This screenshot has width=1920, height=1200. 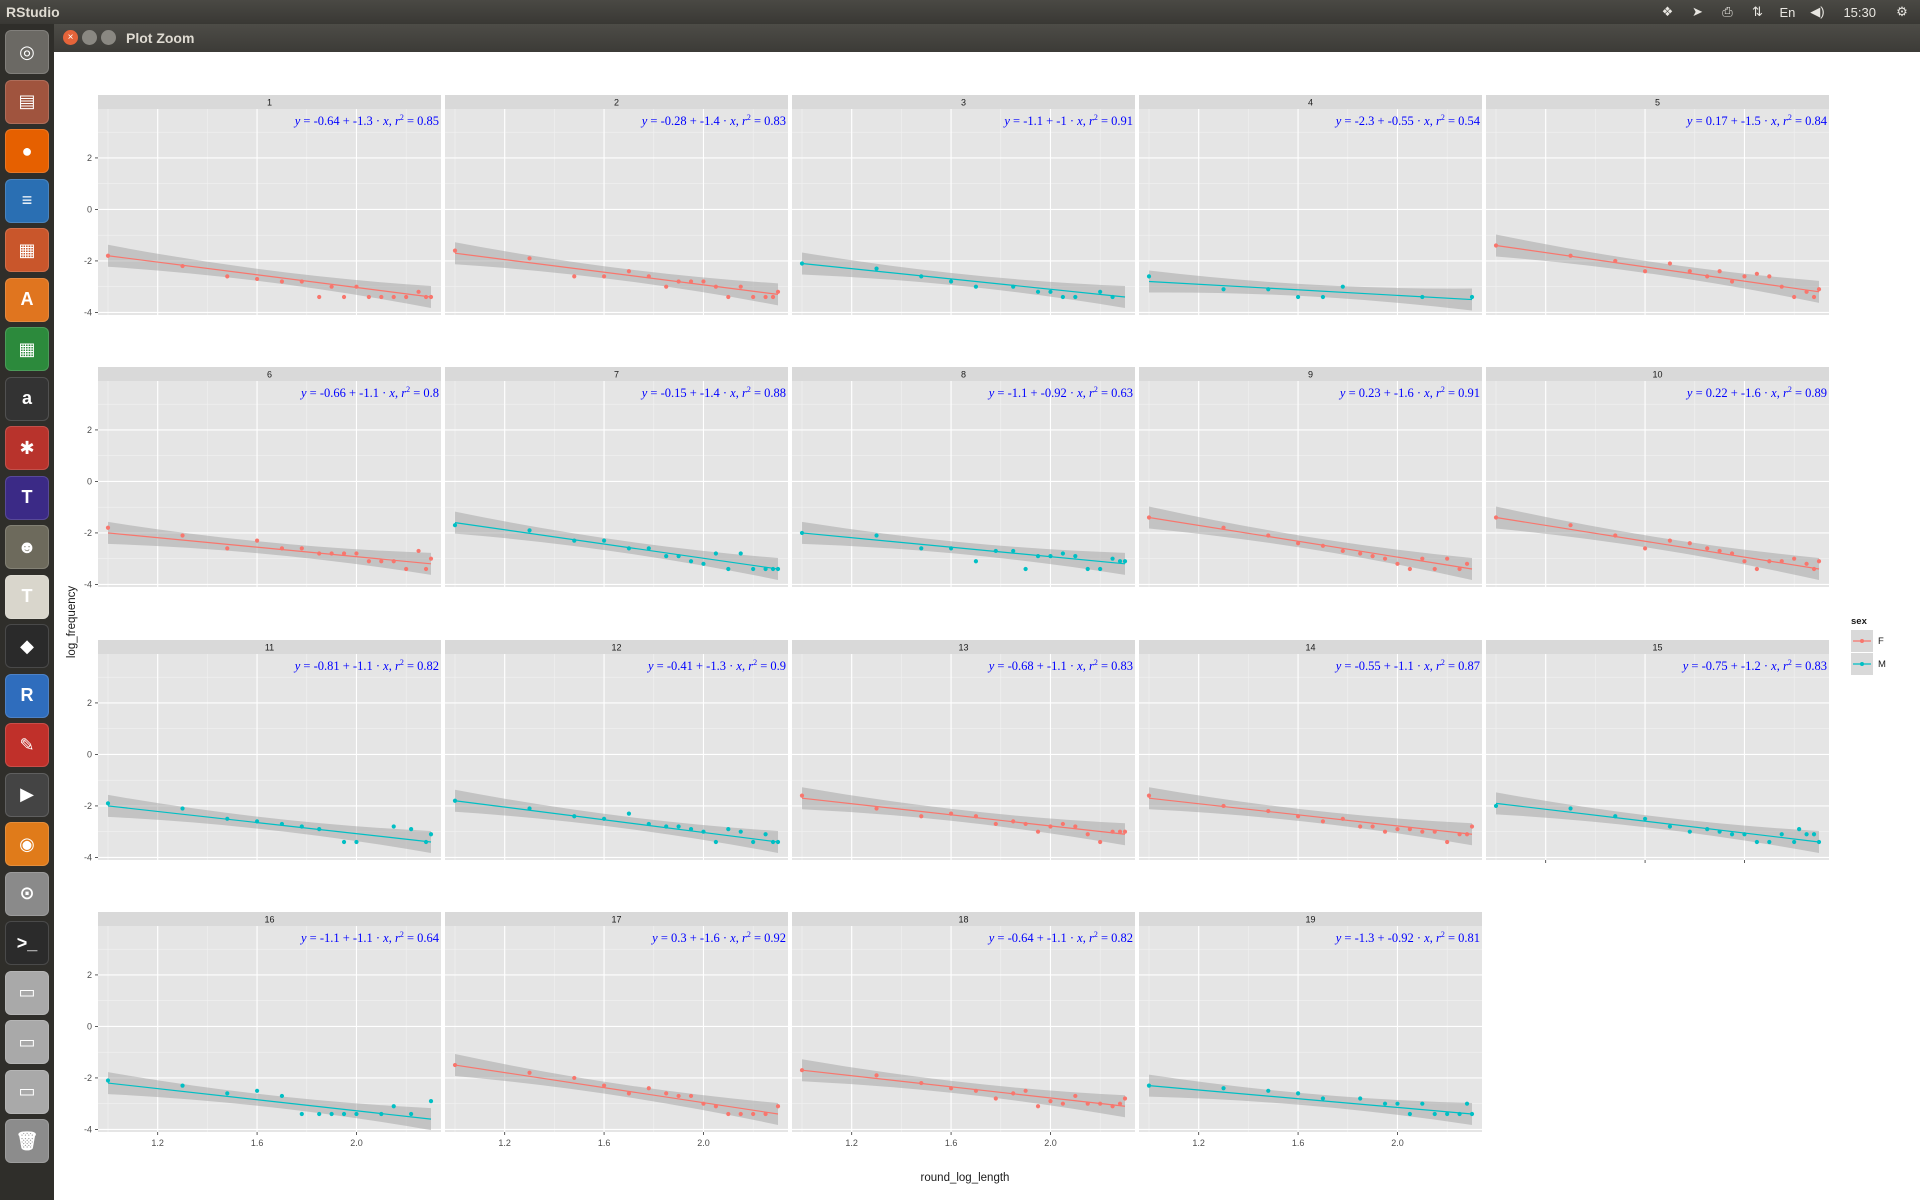 What do you see at coordinates (27, 250) in the screenshot?
I see `impress-icon: ▦` at bounding box center [27, 250].